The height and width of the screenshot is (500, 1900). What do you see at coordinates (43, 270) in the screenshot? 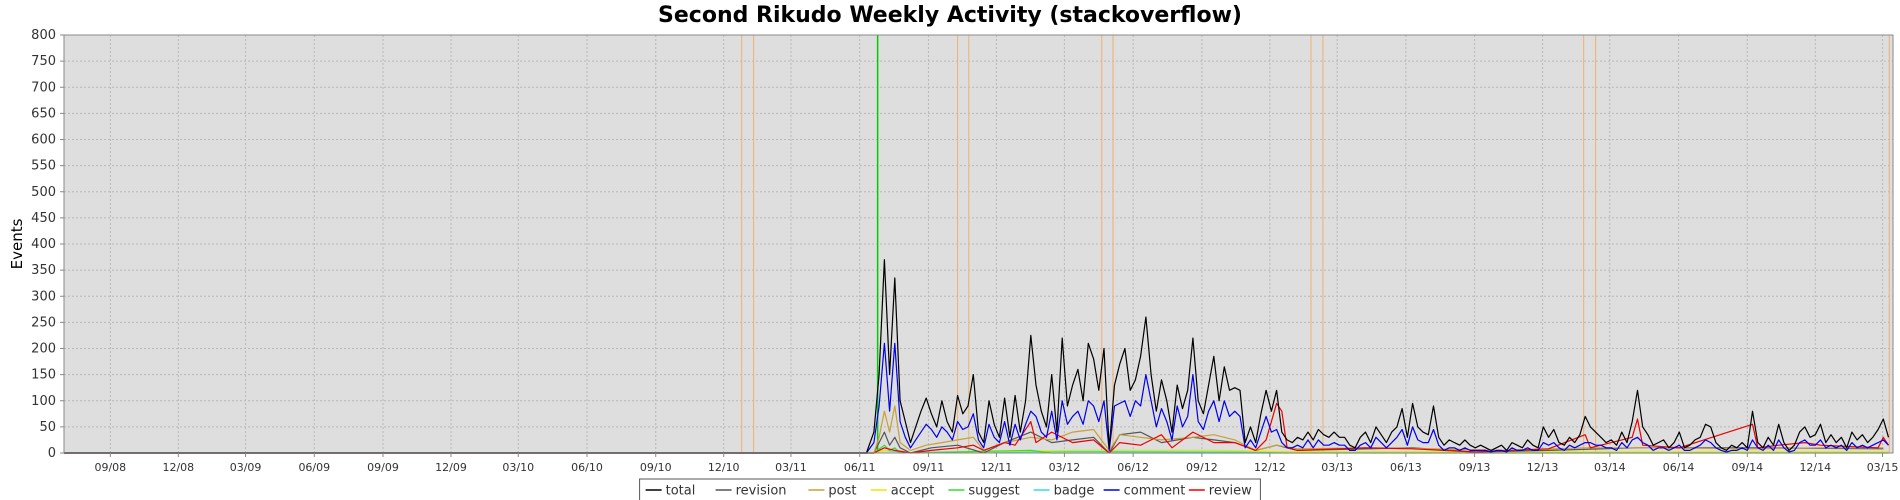
I see `y-tick-label: 350` at bounding box center [43, 270].